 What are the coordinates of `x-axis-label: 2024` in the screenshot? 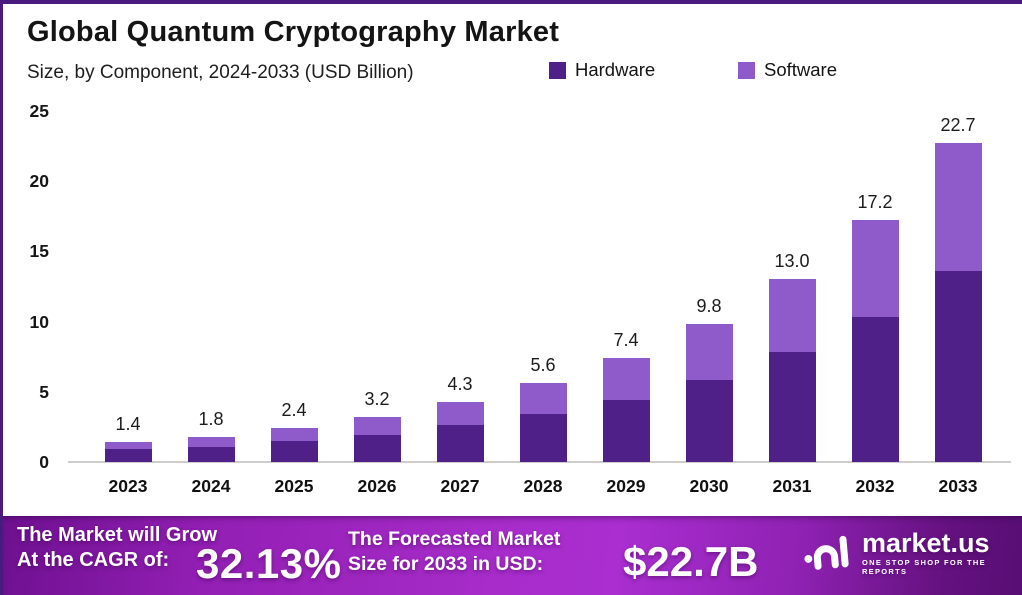 It's located at (211, 486).